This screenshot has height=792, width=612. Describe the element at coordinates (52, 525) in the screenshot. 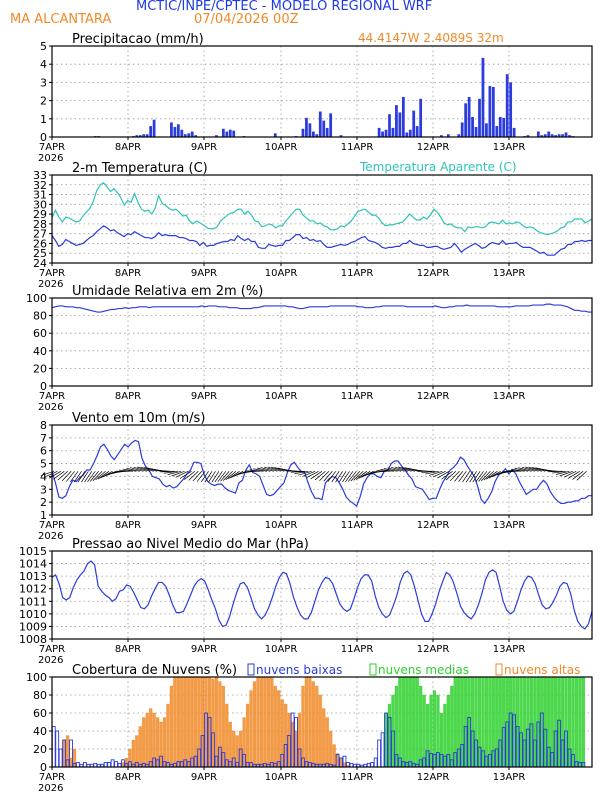

I see `x-tick-label: 7APR` at that location.